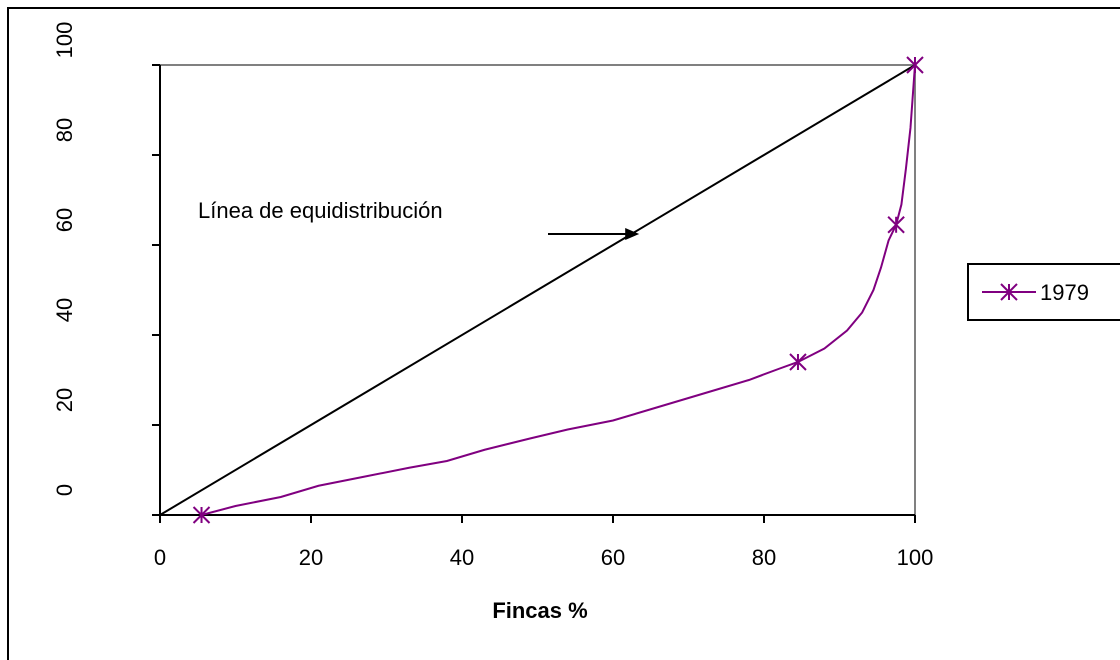 The height and width of the screenshot is (660, 1120). I want to click on y-tick-label: 100, so click(64, 40).